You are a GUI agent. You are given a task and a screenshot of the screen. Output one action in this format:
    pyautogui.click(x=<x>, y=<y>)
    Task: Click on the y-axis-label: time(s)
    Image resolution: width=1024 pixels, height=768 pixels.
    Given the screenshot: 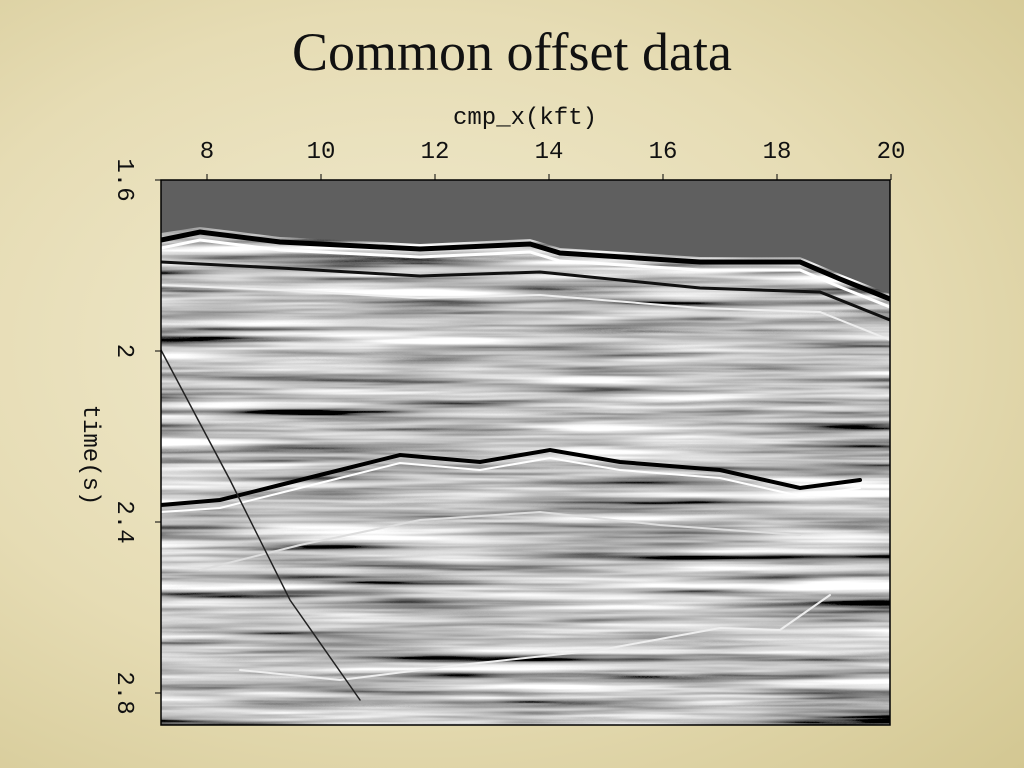 What is the action you would take?
    pyautogui.click(x=89, y=455)
    